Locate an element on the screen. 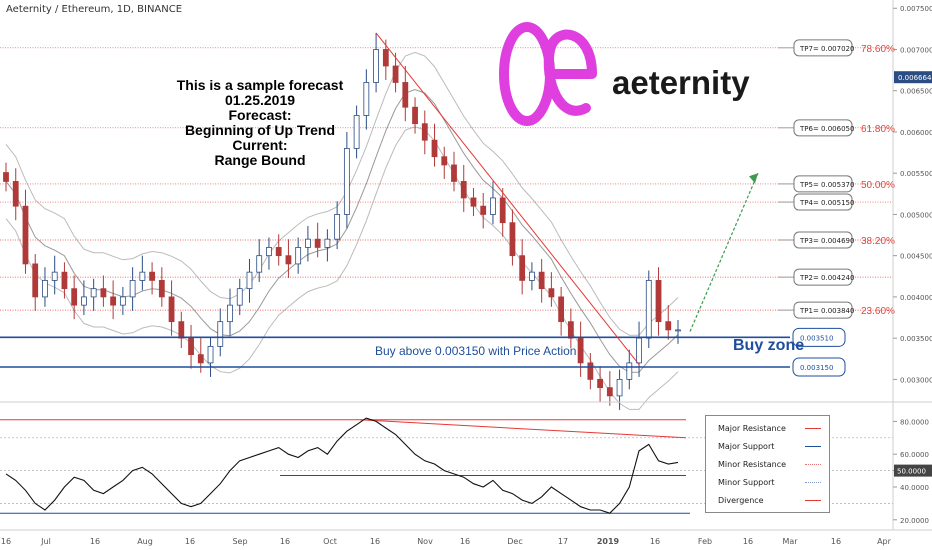  price-tick-label: 0.004000 is located at coordinates (916, 298).